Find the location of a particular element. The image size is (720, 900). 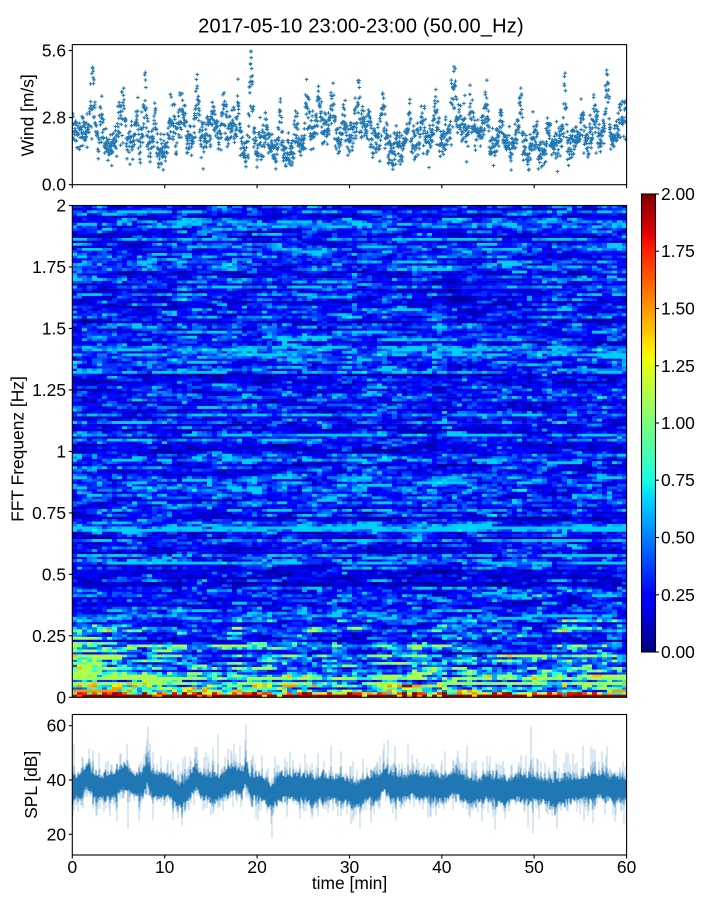

svg-text: FFT Frequenz [Hz] is located at coordinates (18, 449).